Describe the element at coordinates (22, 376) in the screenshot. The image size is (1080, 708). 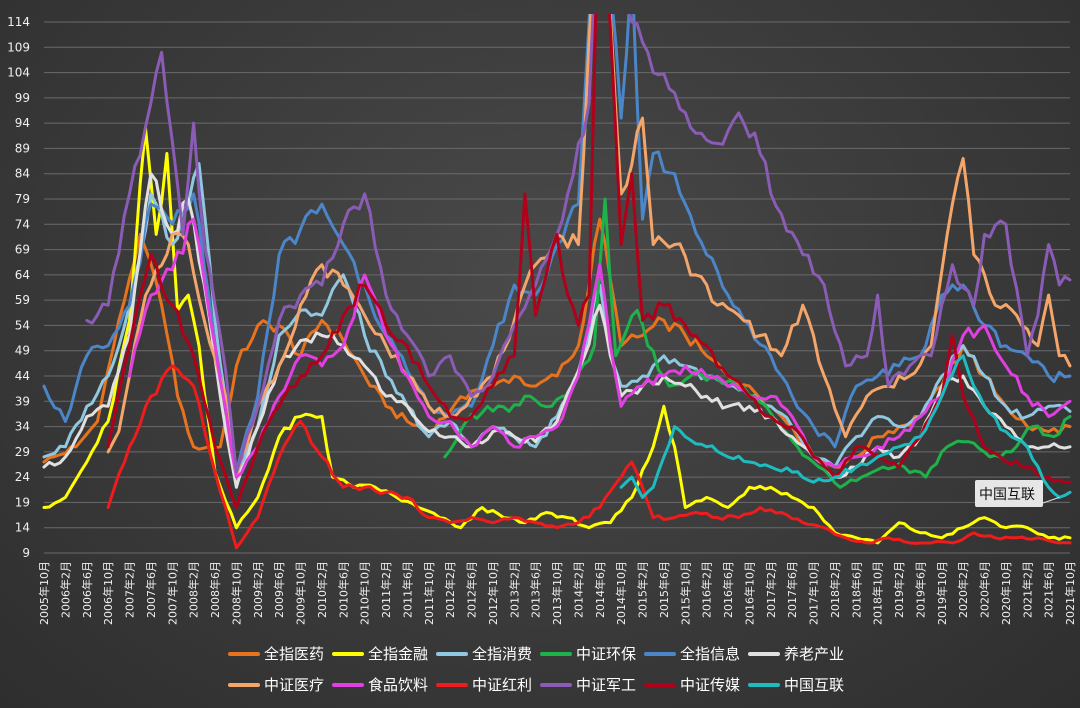
I see `y-tick-label: 44` at that location.